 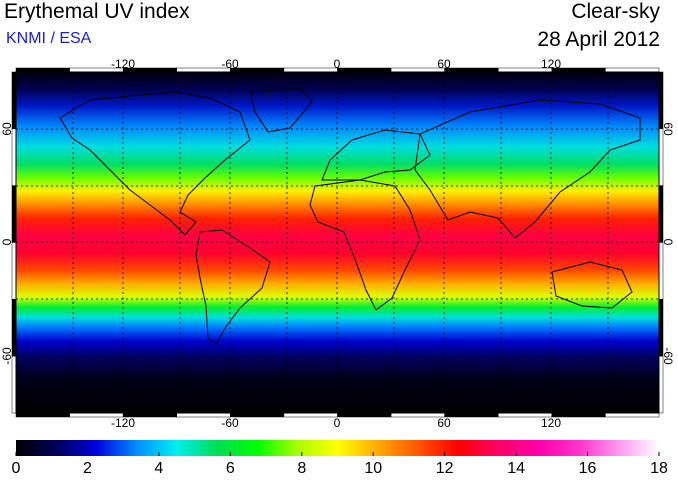 I want to click on colorbar-label: 14, so click(x=516, y=468).